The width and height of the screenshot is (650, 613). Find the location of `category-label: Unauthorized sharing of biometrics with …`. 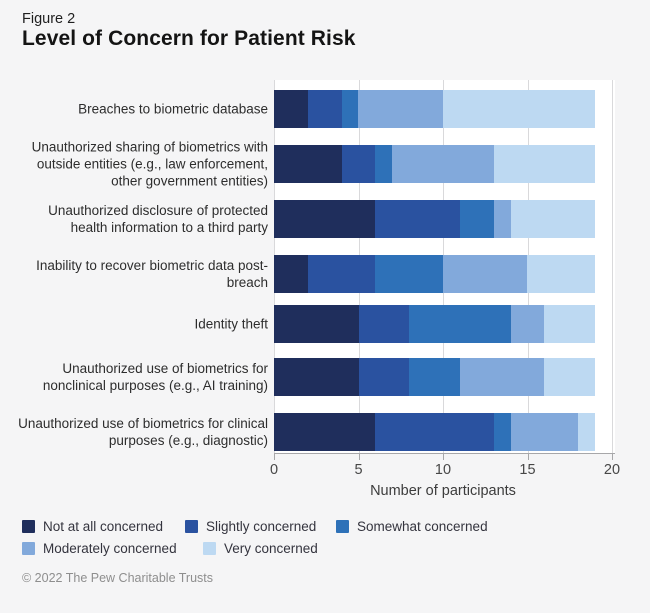

category-label: Unauthorized sharing of biometrics with … is located at coordinates (149, 164).